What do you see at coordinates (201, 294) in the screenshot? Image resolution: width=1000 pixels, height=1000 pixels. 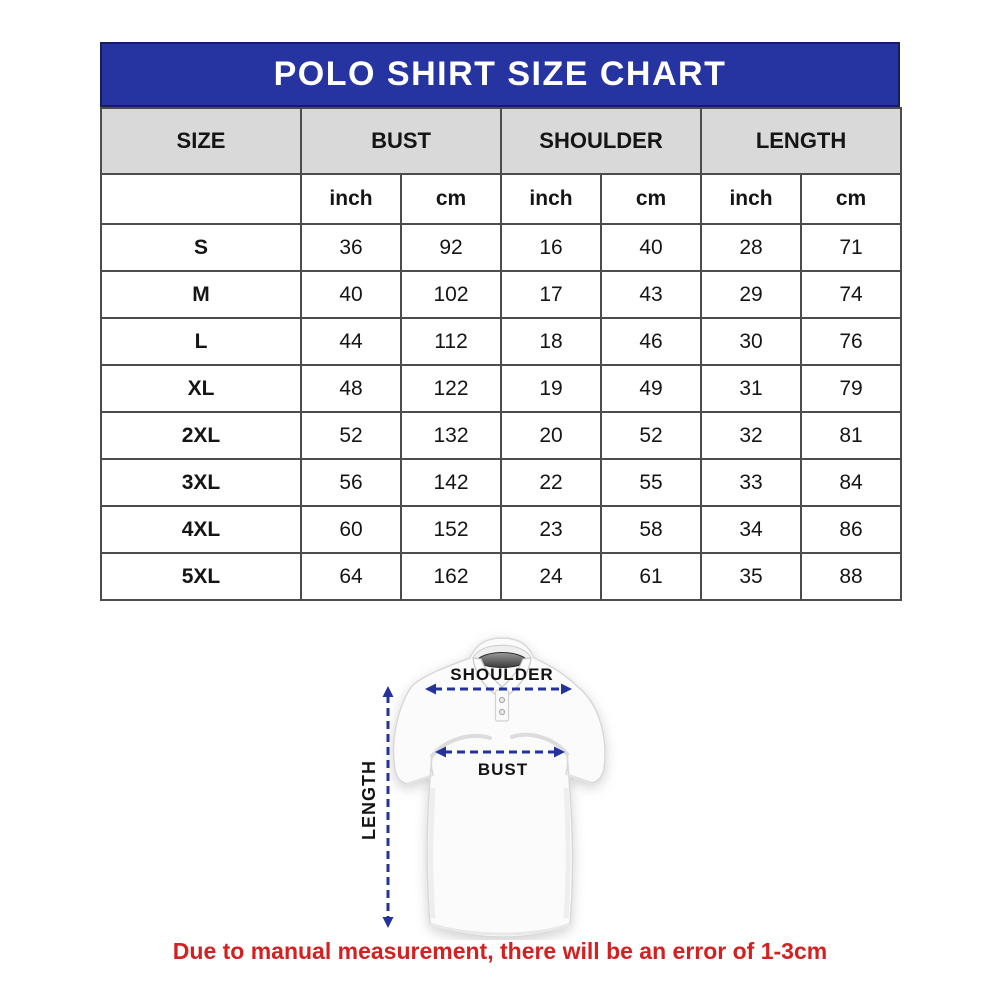 I see `size-cell: M` at bounding box center [201, 294].